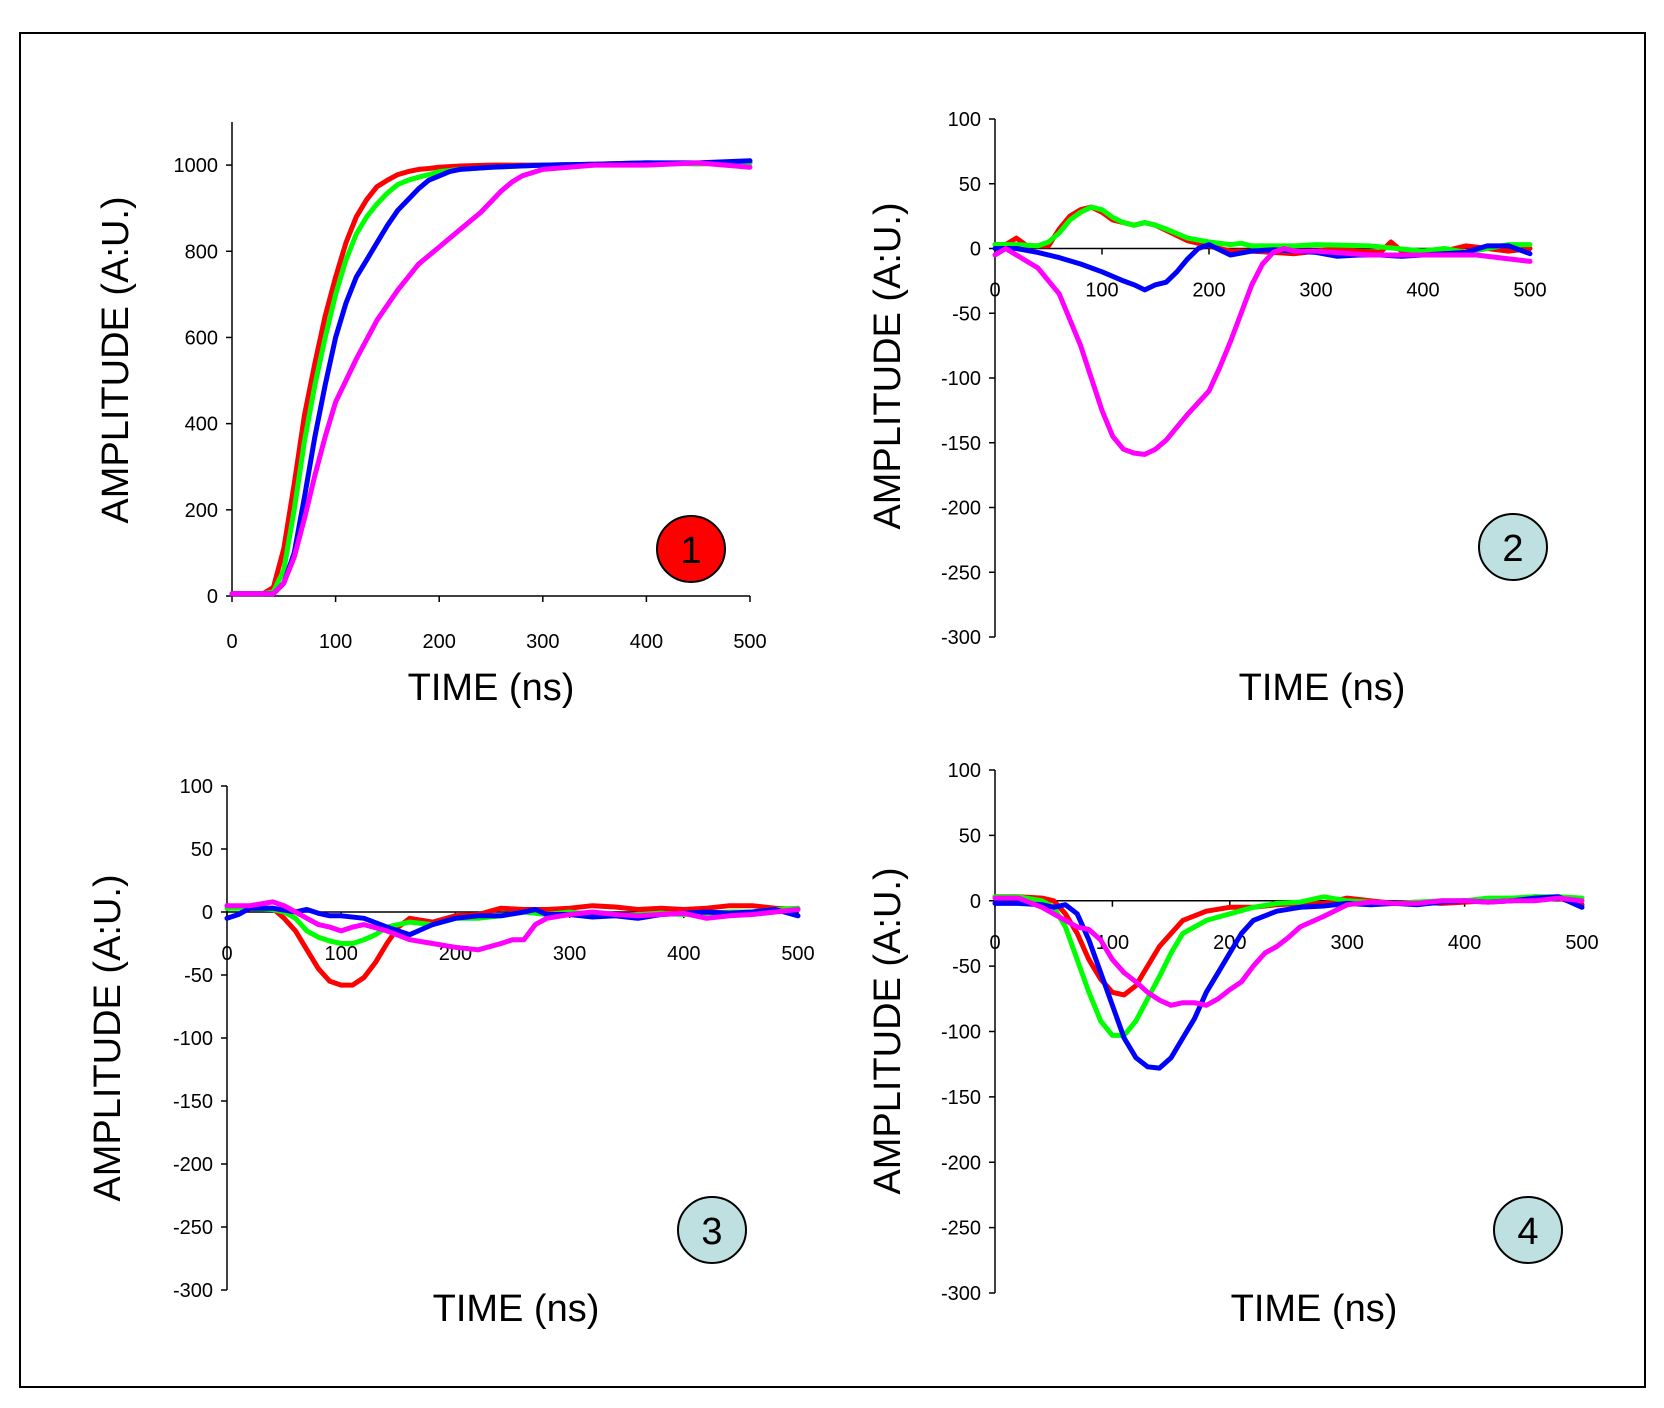  Describe the element at coordinates (994, 943) in the screenshot. I see `panel-4-x-tick-label: 0` at that location.